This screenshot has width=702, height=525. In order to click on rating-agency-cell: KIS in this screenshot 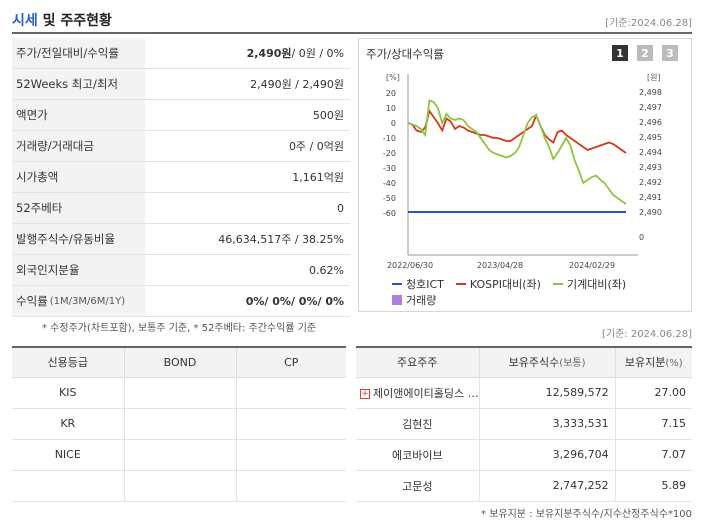, I will do `click(68, 393)`.